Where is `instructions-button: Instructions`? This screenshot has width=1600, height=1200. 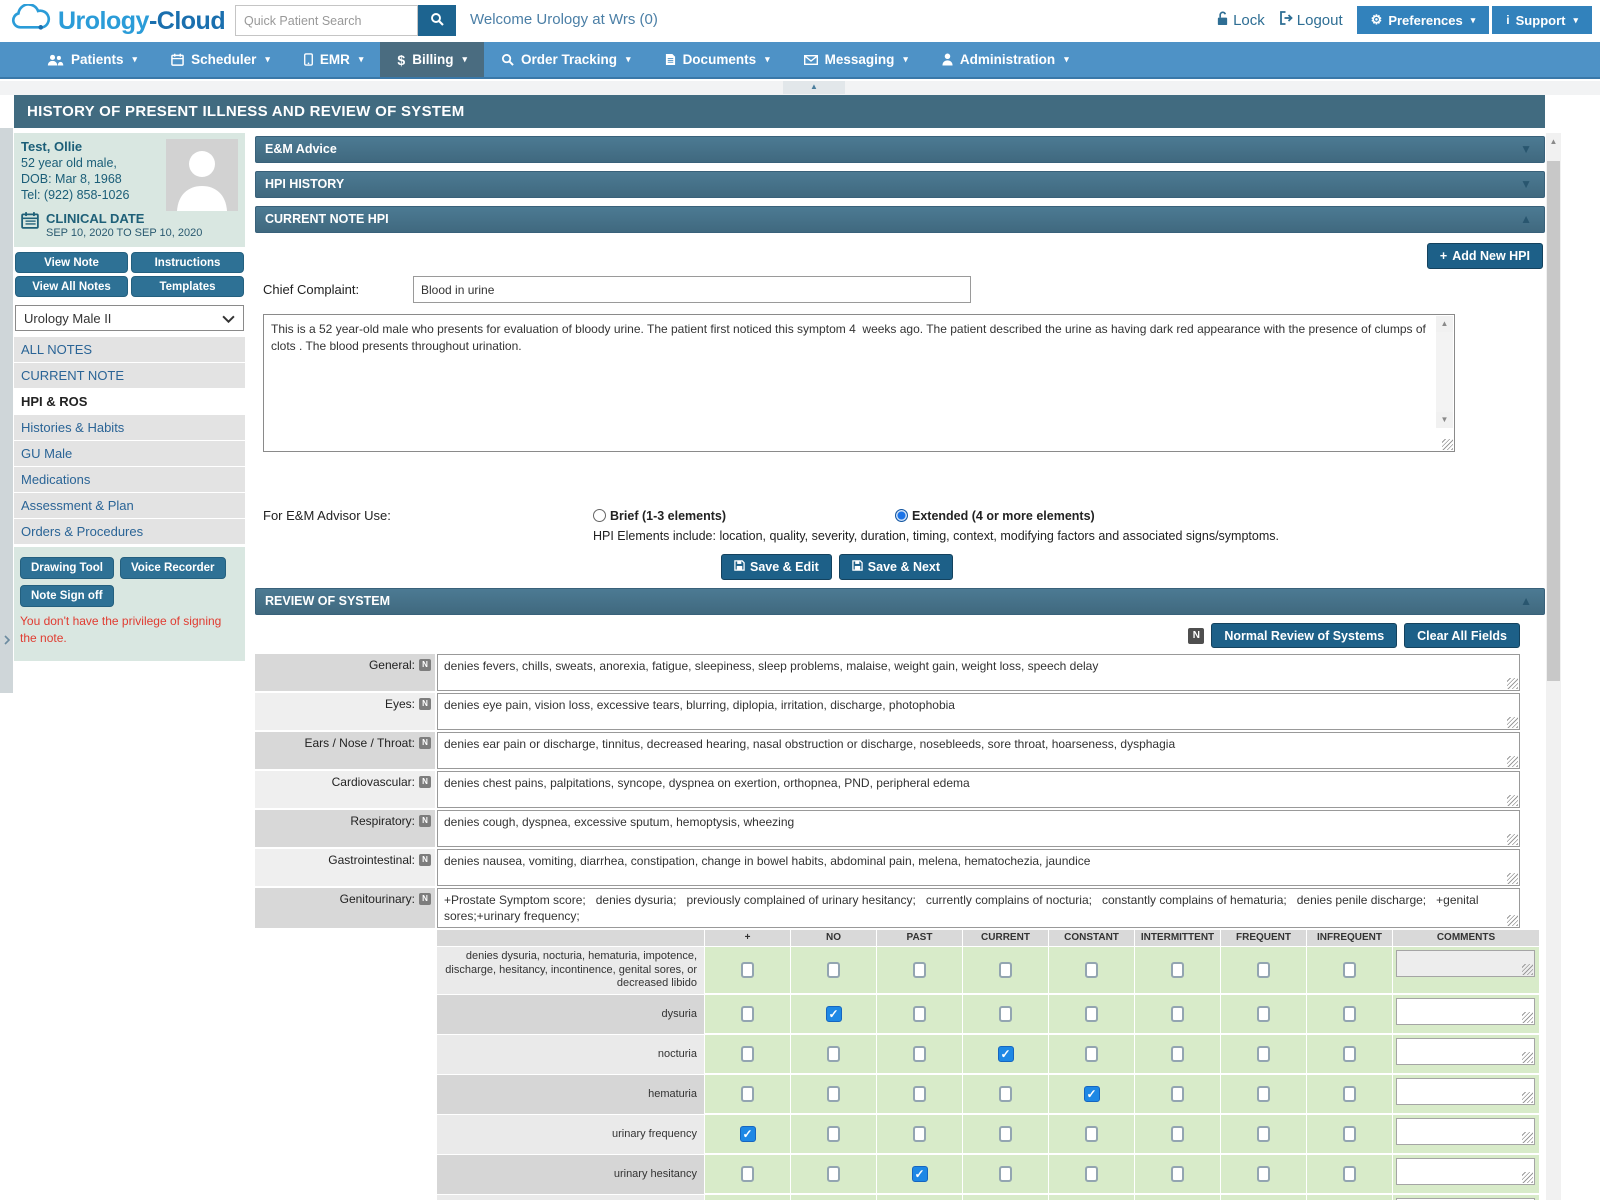 instructions-button: Instructions is located at coordinates (187, 262).